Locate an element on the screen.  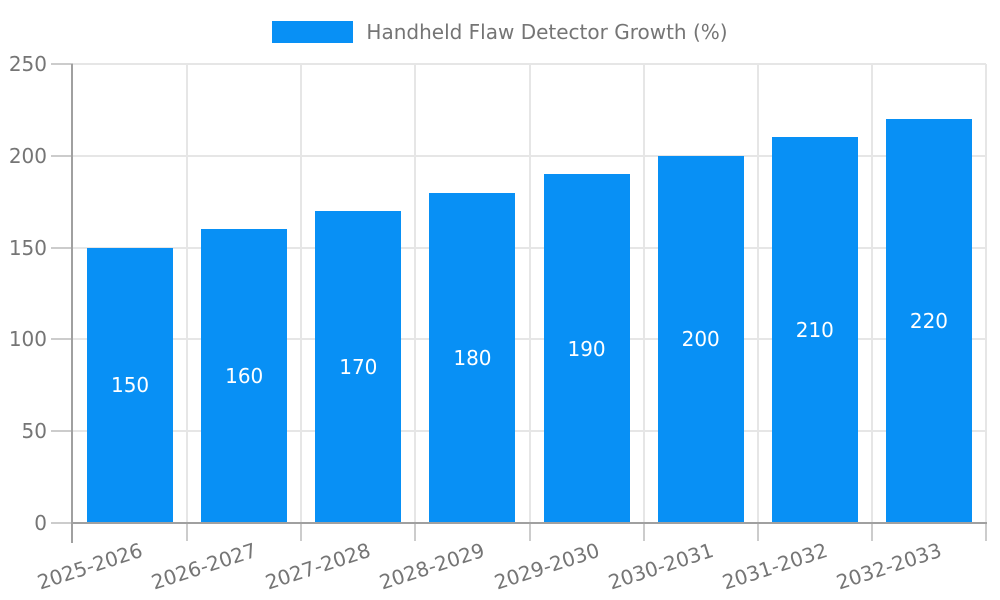
x-tick-label: 2031-2032 is located at coordinates (775, 566).